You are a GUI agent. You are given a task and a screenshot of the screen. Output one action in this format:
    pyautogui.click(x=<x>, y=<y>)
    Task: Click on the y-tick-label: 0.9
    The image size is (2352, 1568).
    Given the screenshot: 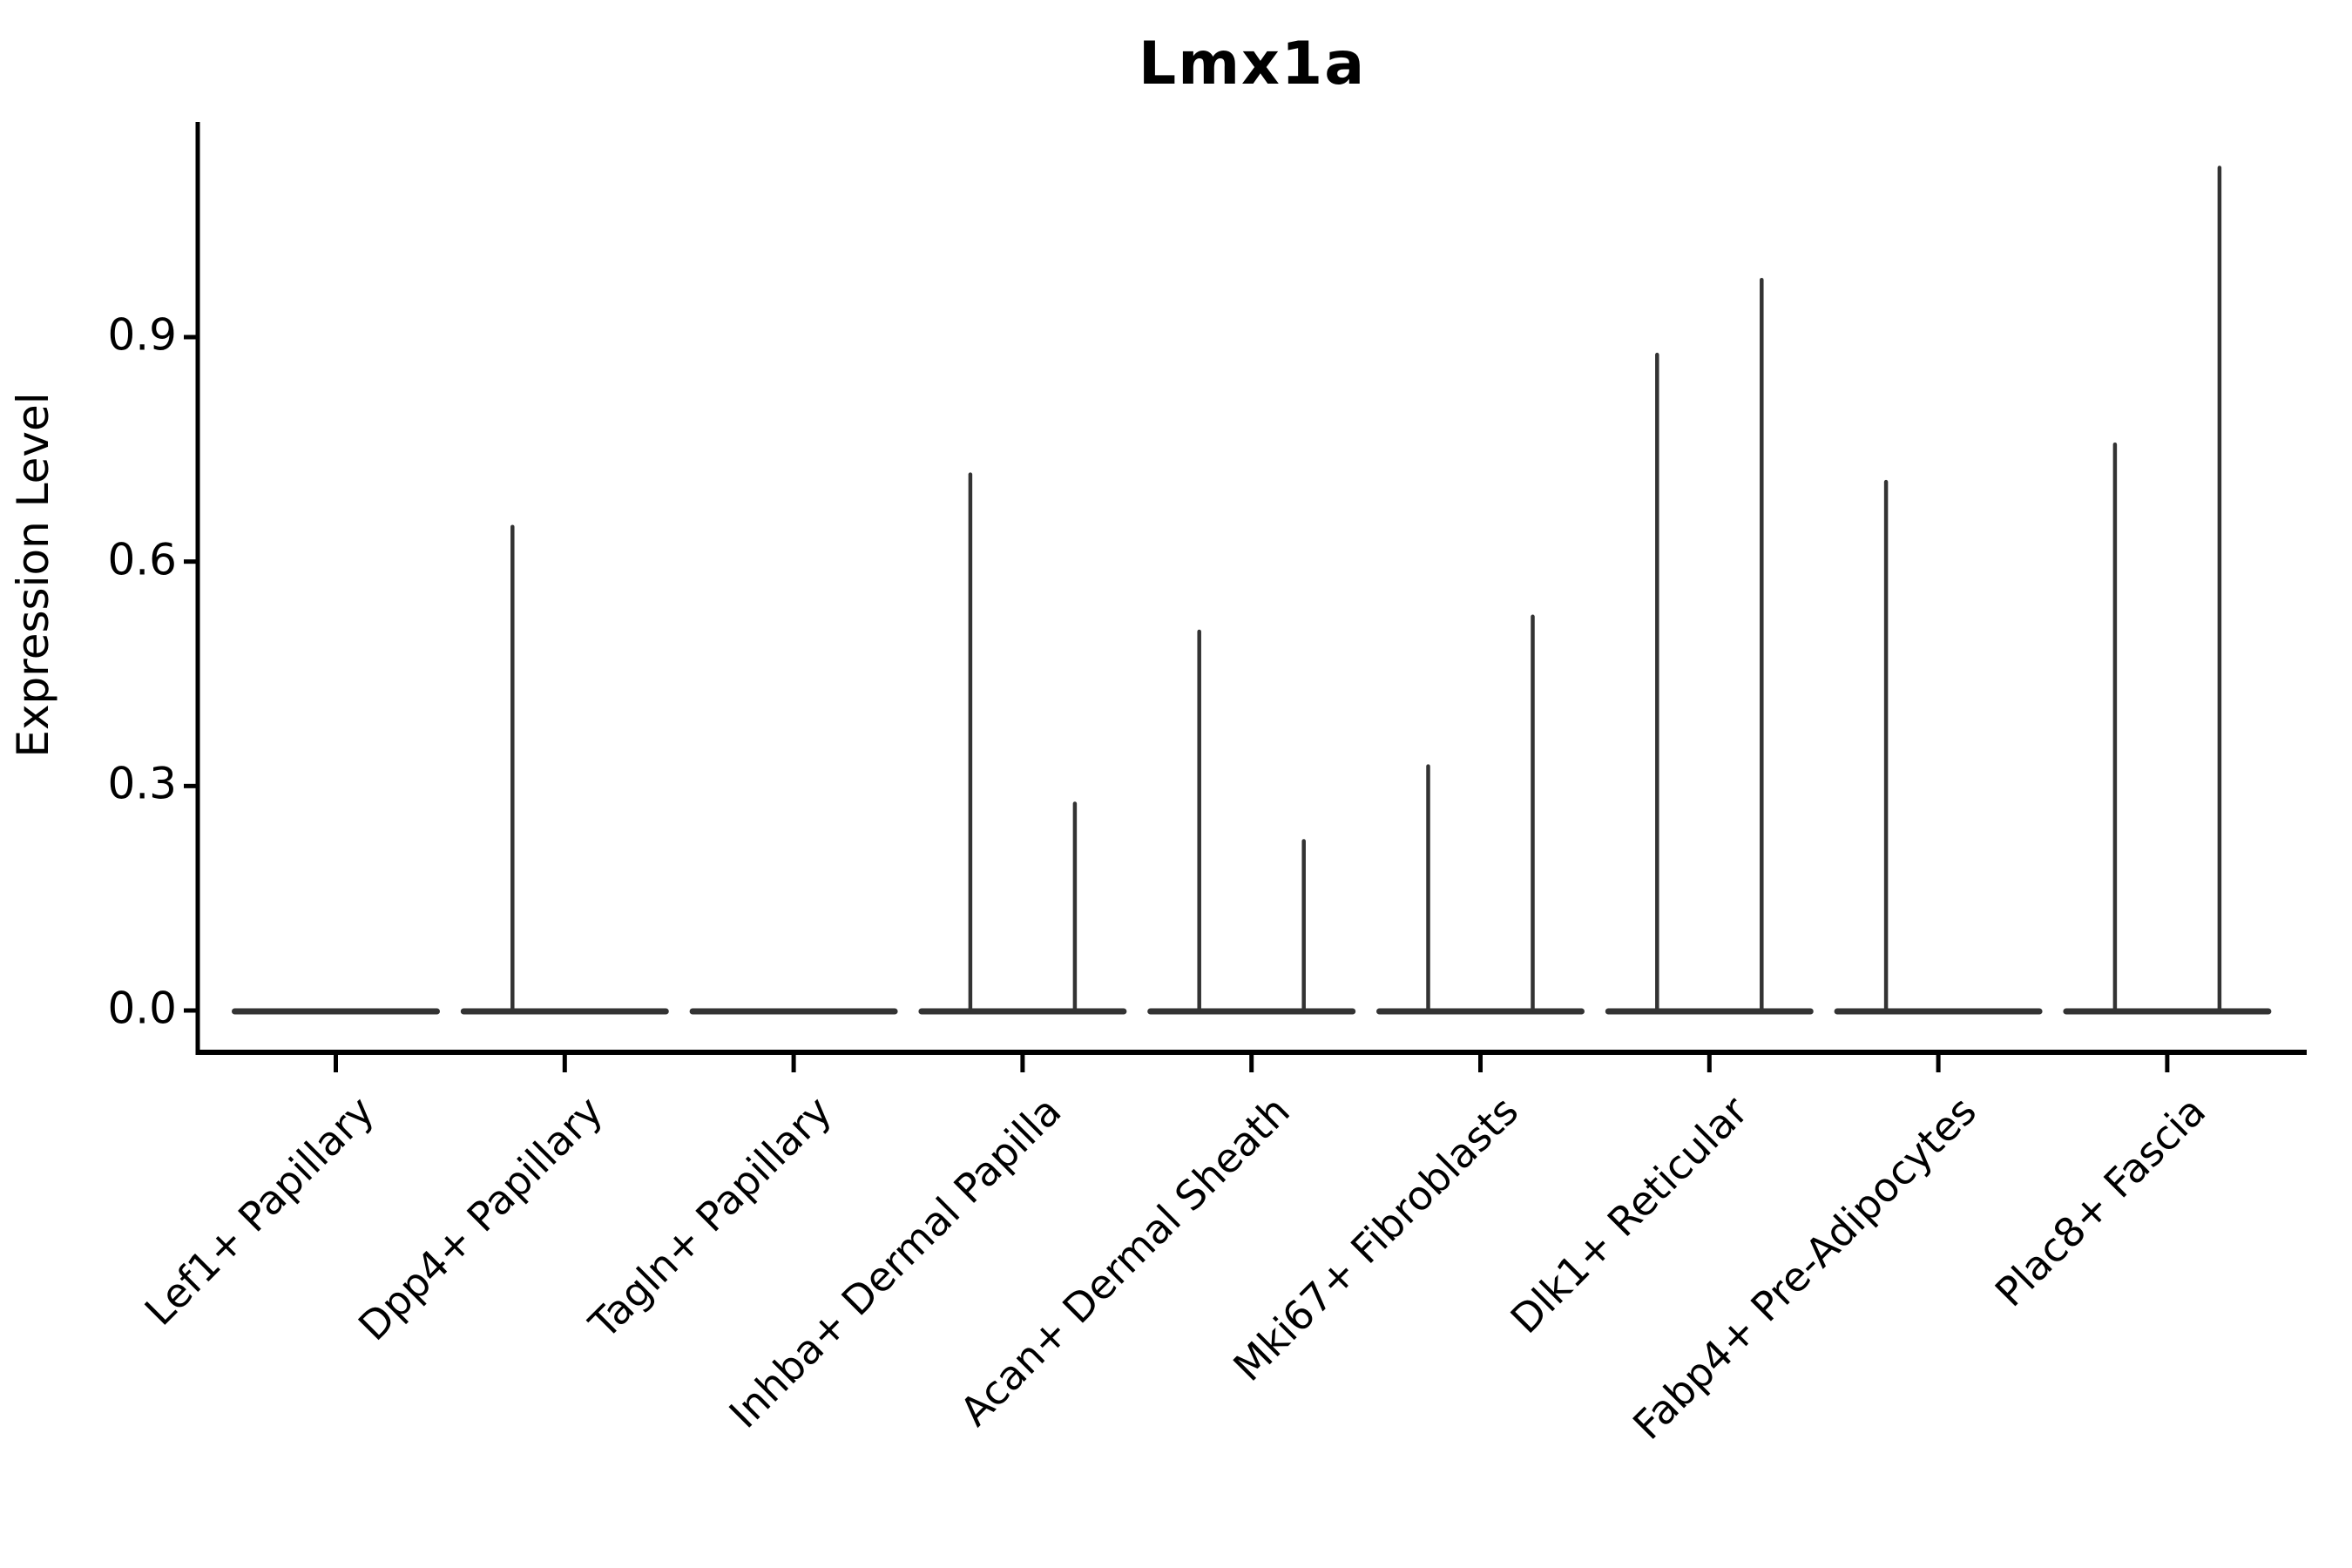 What is the action you would take?
    pyautogui.click(x=142, y=335)
    